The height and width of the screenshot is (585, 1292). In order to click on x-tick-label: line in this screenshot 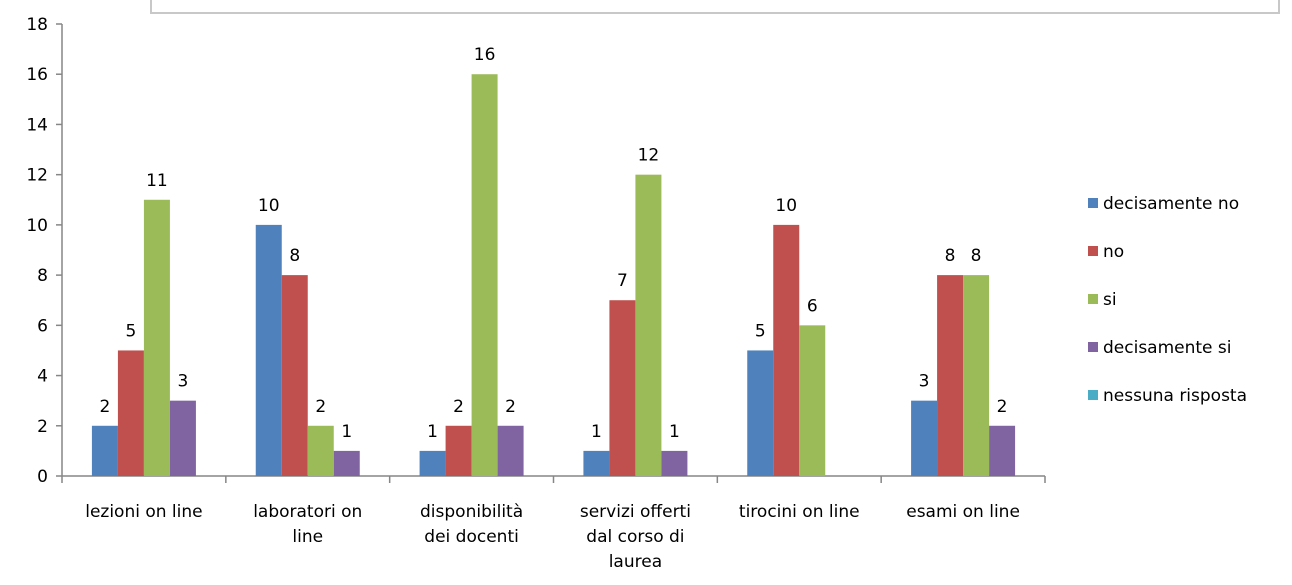, I will do `click(307, 537)`.